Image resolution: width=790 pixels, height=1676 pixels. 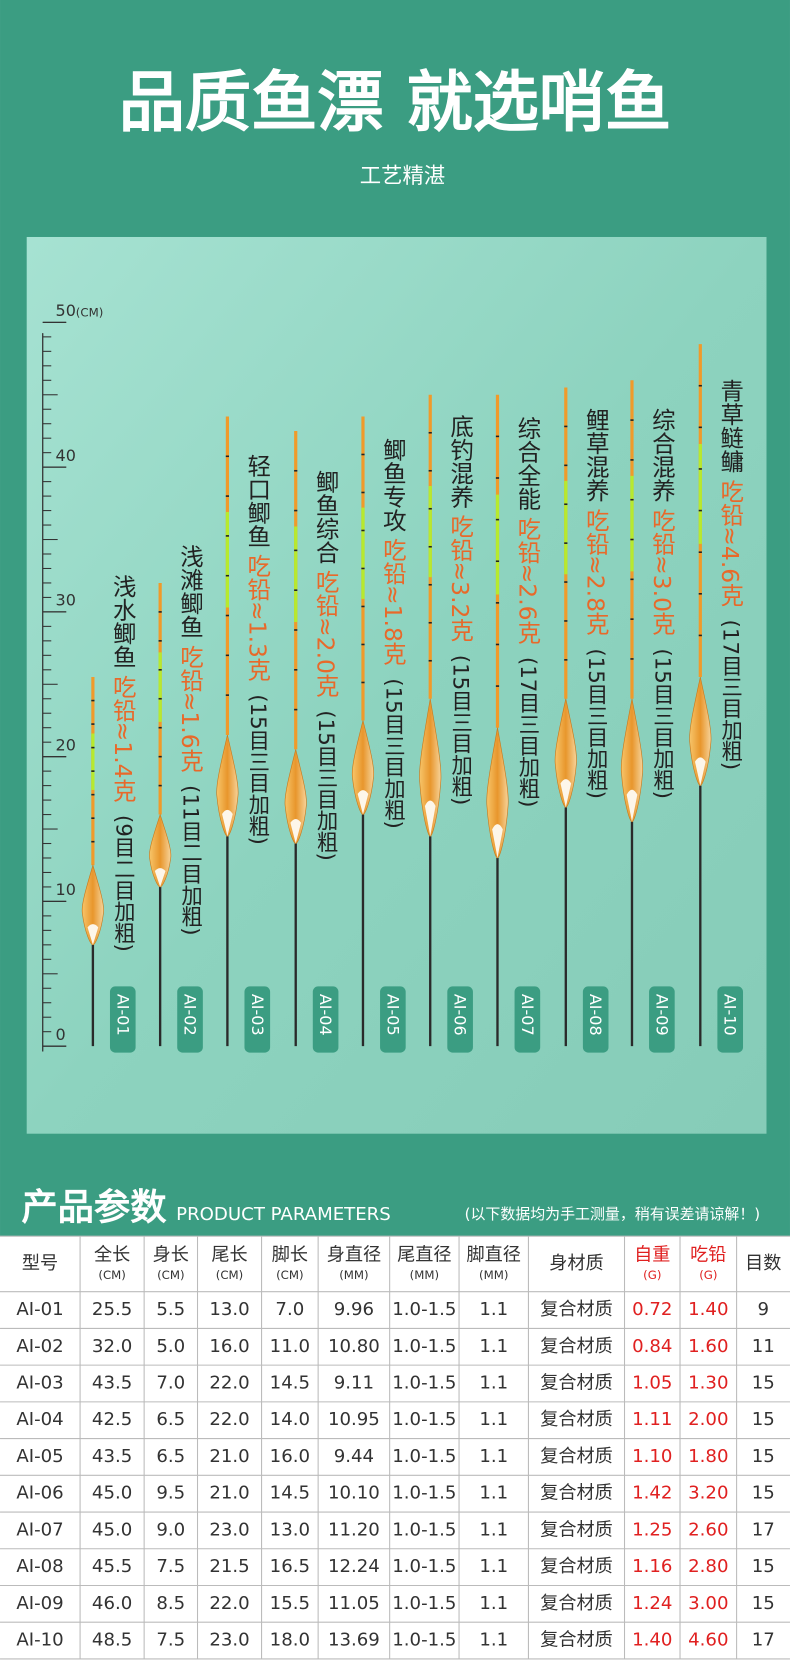 What do you see at coordinates (94, 1206) in the screenshot?
I see `params-title: 产品参数` at bounding box center [94, 1206].